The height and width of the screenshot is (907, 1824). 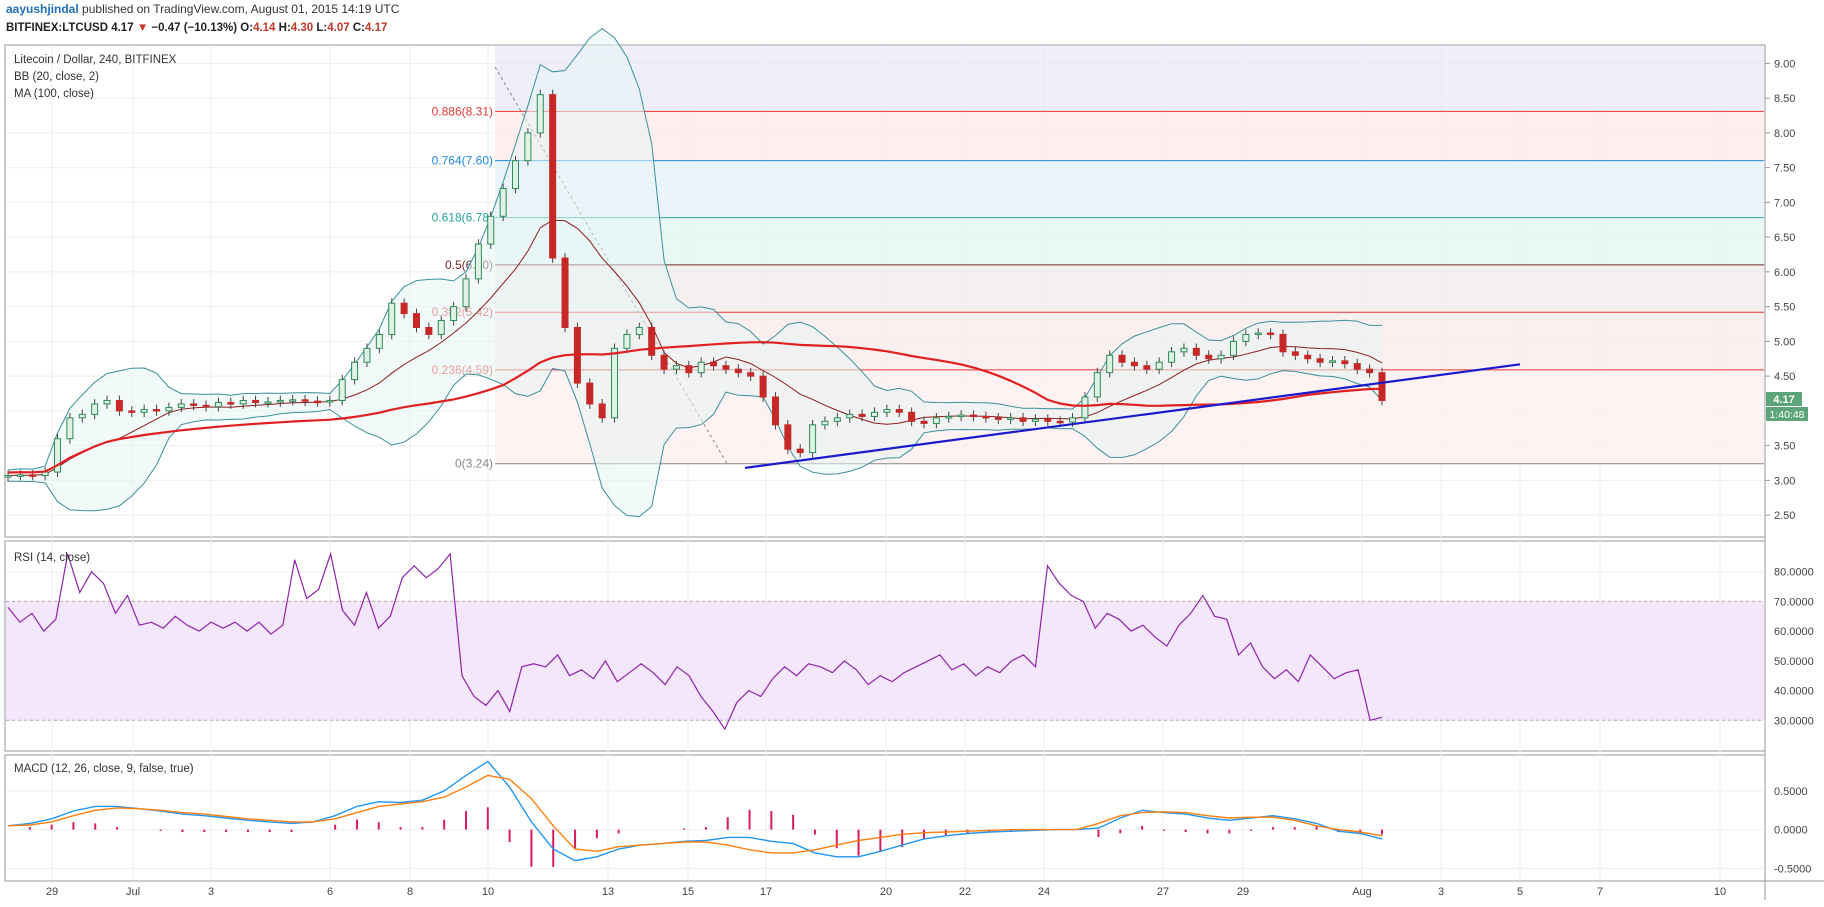 I want to click on y-tick-label: 9.00, so click(x=1784, y=64).